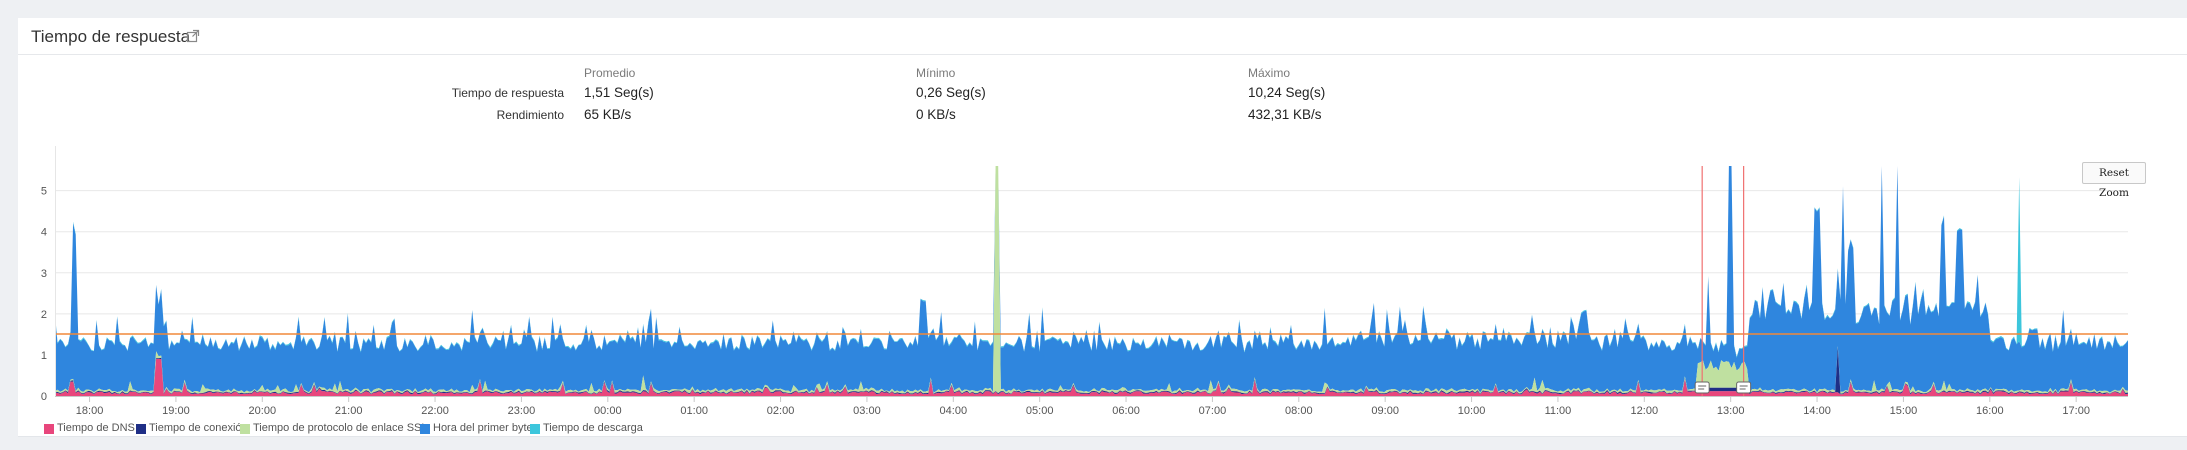 The width and height of the screenshot is (2187, 450). I want to click on stat-response-min: 0,26 Seg(s), so click(951, 92).